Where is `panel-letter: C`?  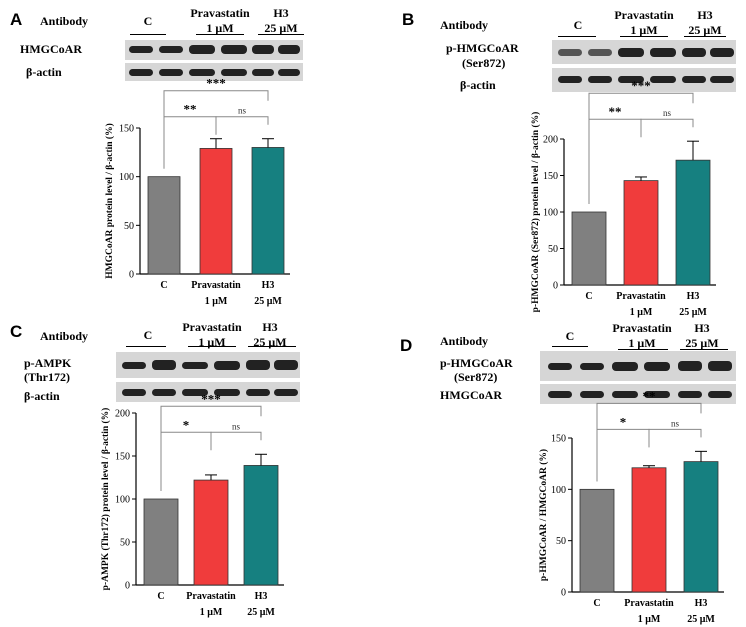 panel-letter: C is located at coordinates (16, 331).